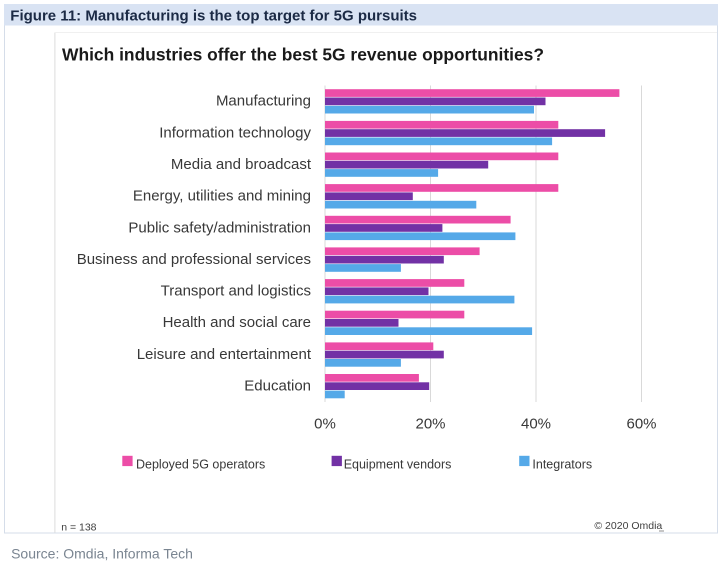 The height and width of the screenshot is (567, 723). I want to click on svg-text: 0%, so click(325, 424).